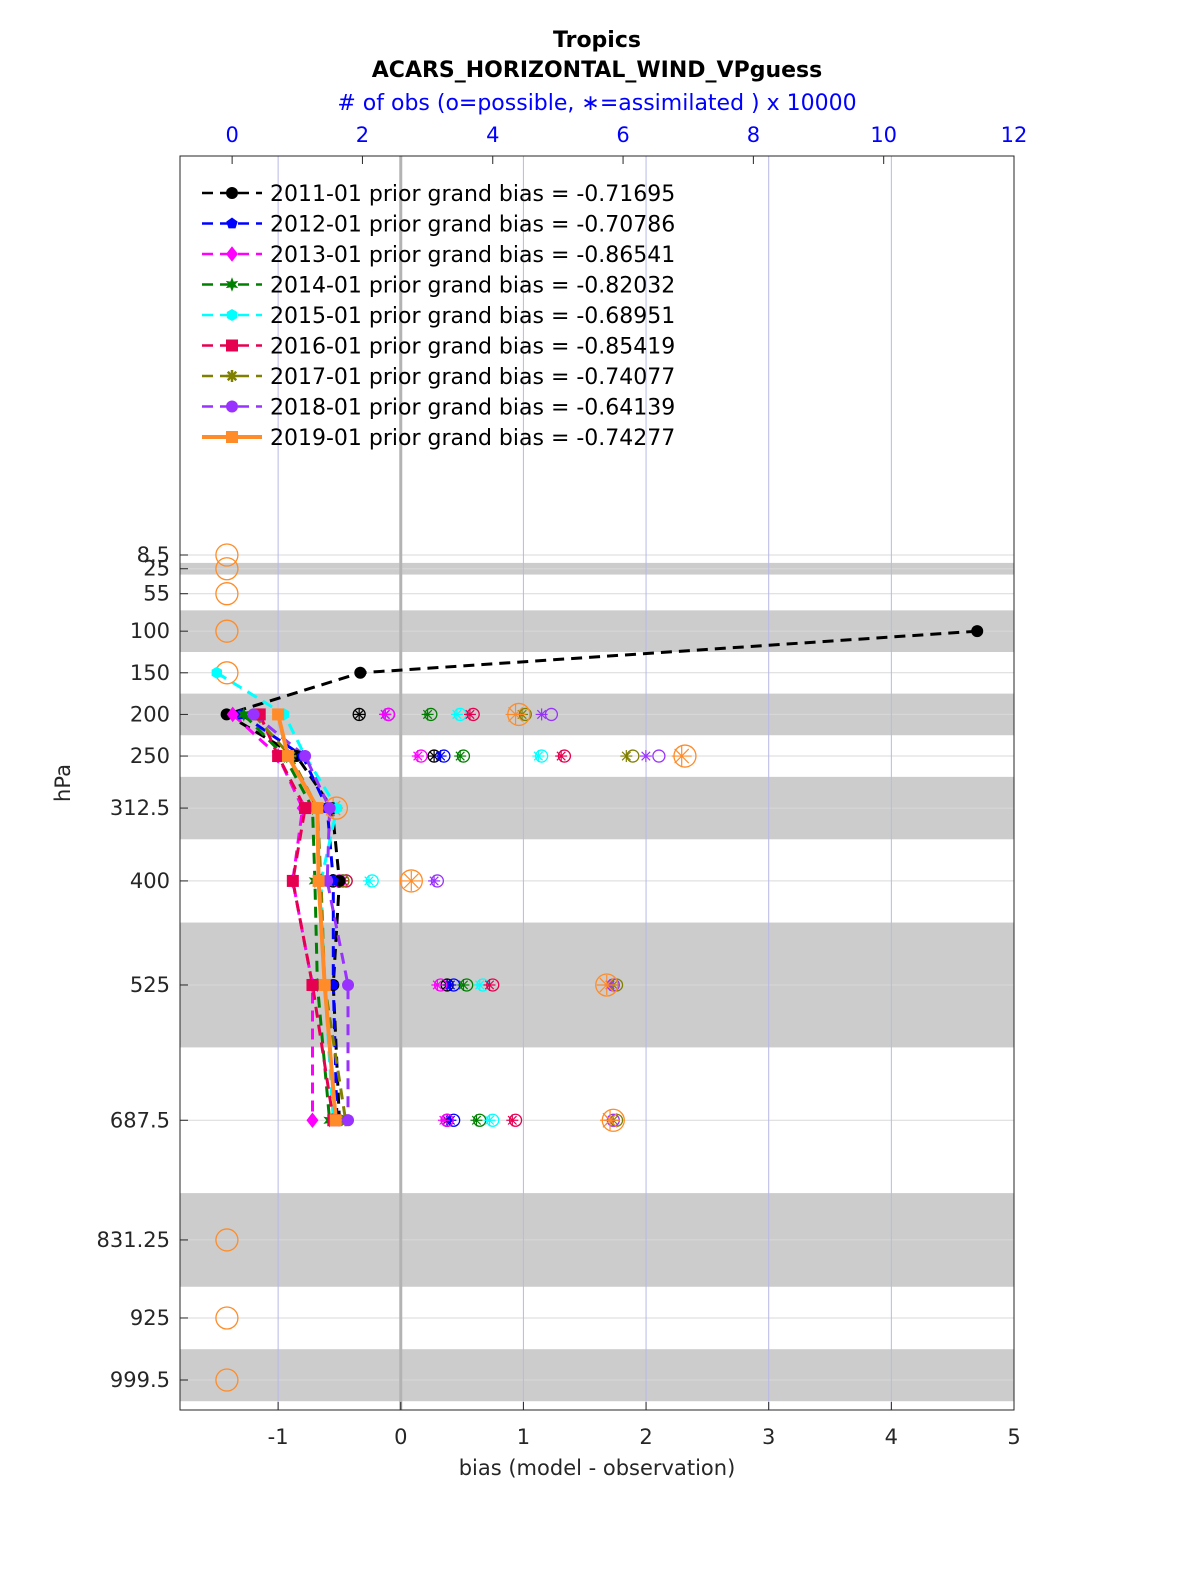 The height and width of the screenshot is (1575, 1200). I want to click on y-tick-label: 25, so click(156, 569).